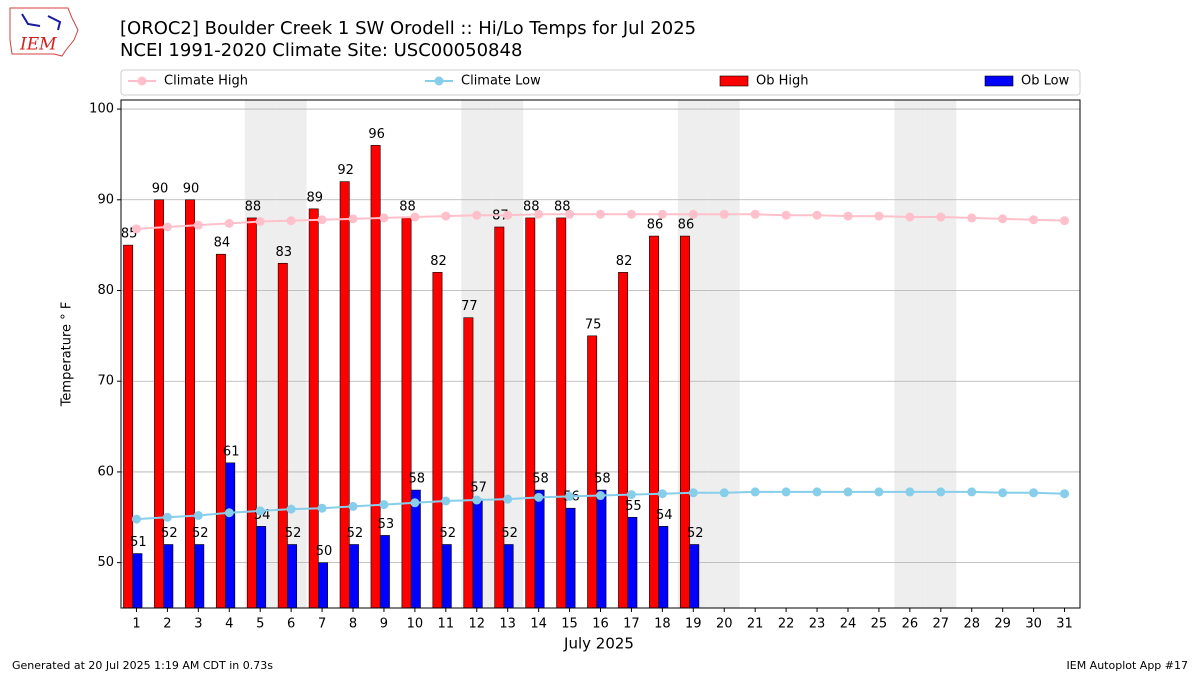 This screenshot has width=1200, height=675. What do you see at coordinates (284, 252) in the screenshot?
I see `data-label: 83` at bounding box center [284, 252].